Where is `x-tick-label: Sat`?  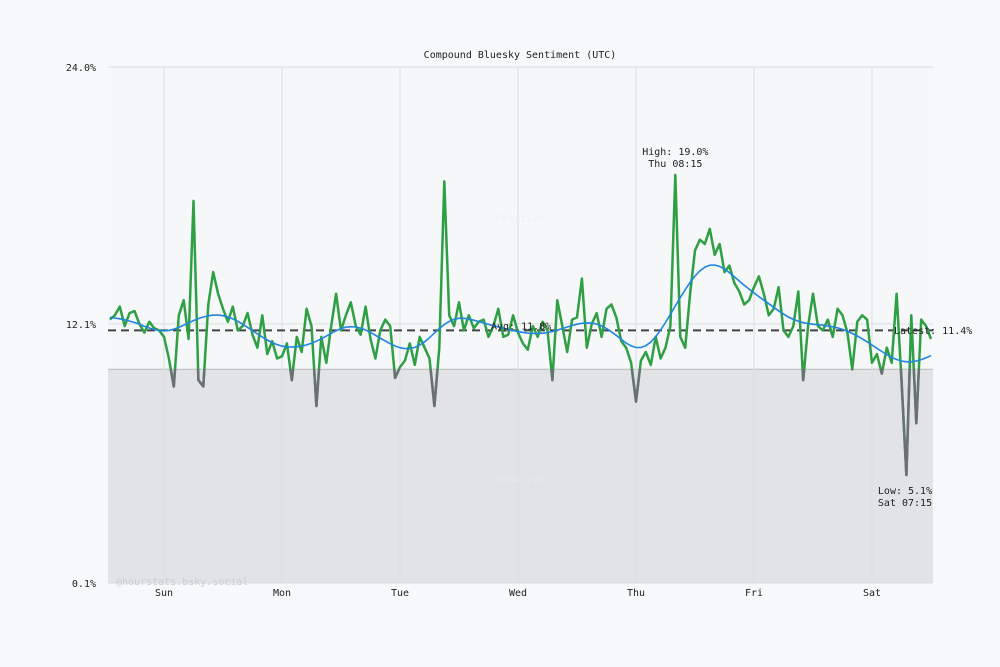
x-tick-label: Sat is located at coordinates (872, 593).